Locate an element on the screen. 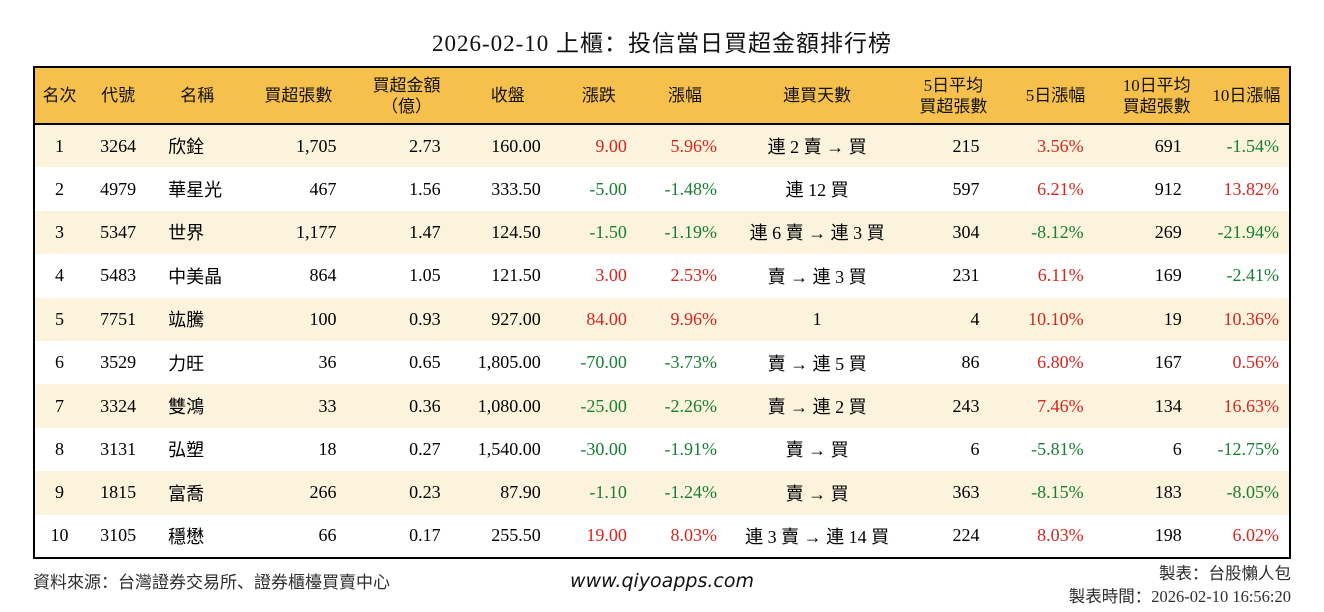 The width and height of the screenshot is (1324, 612). avg5-cell: 304 is located at coordinates (966, 231).